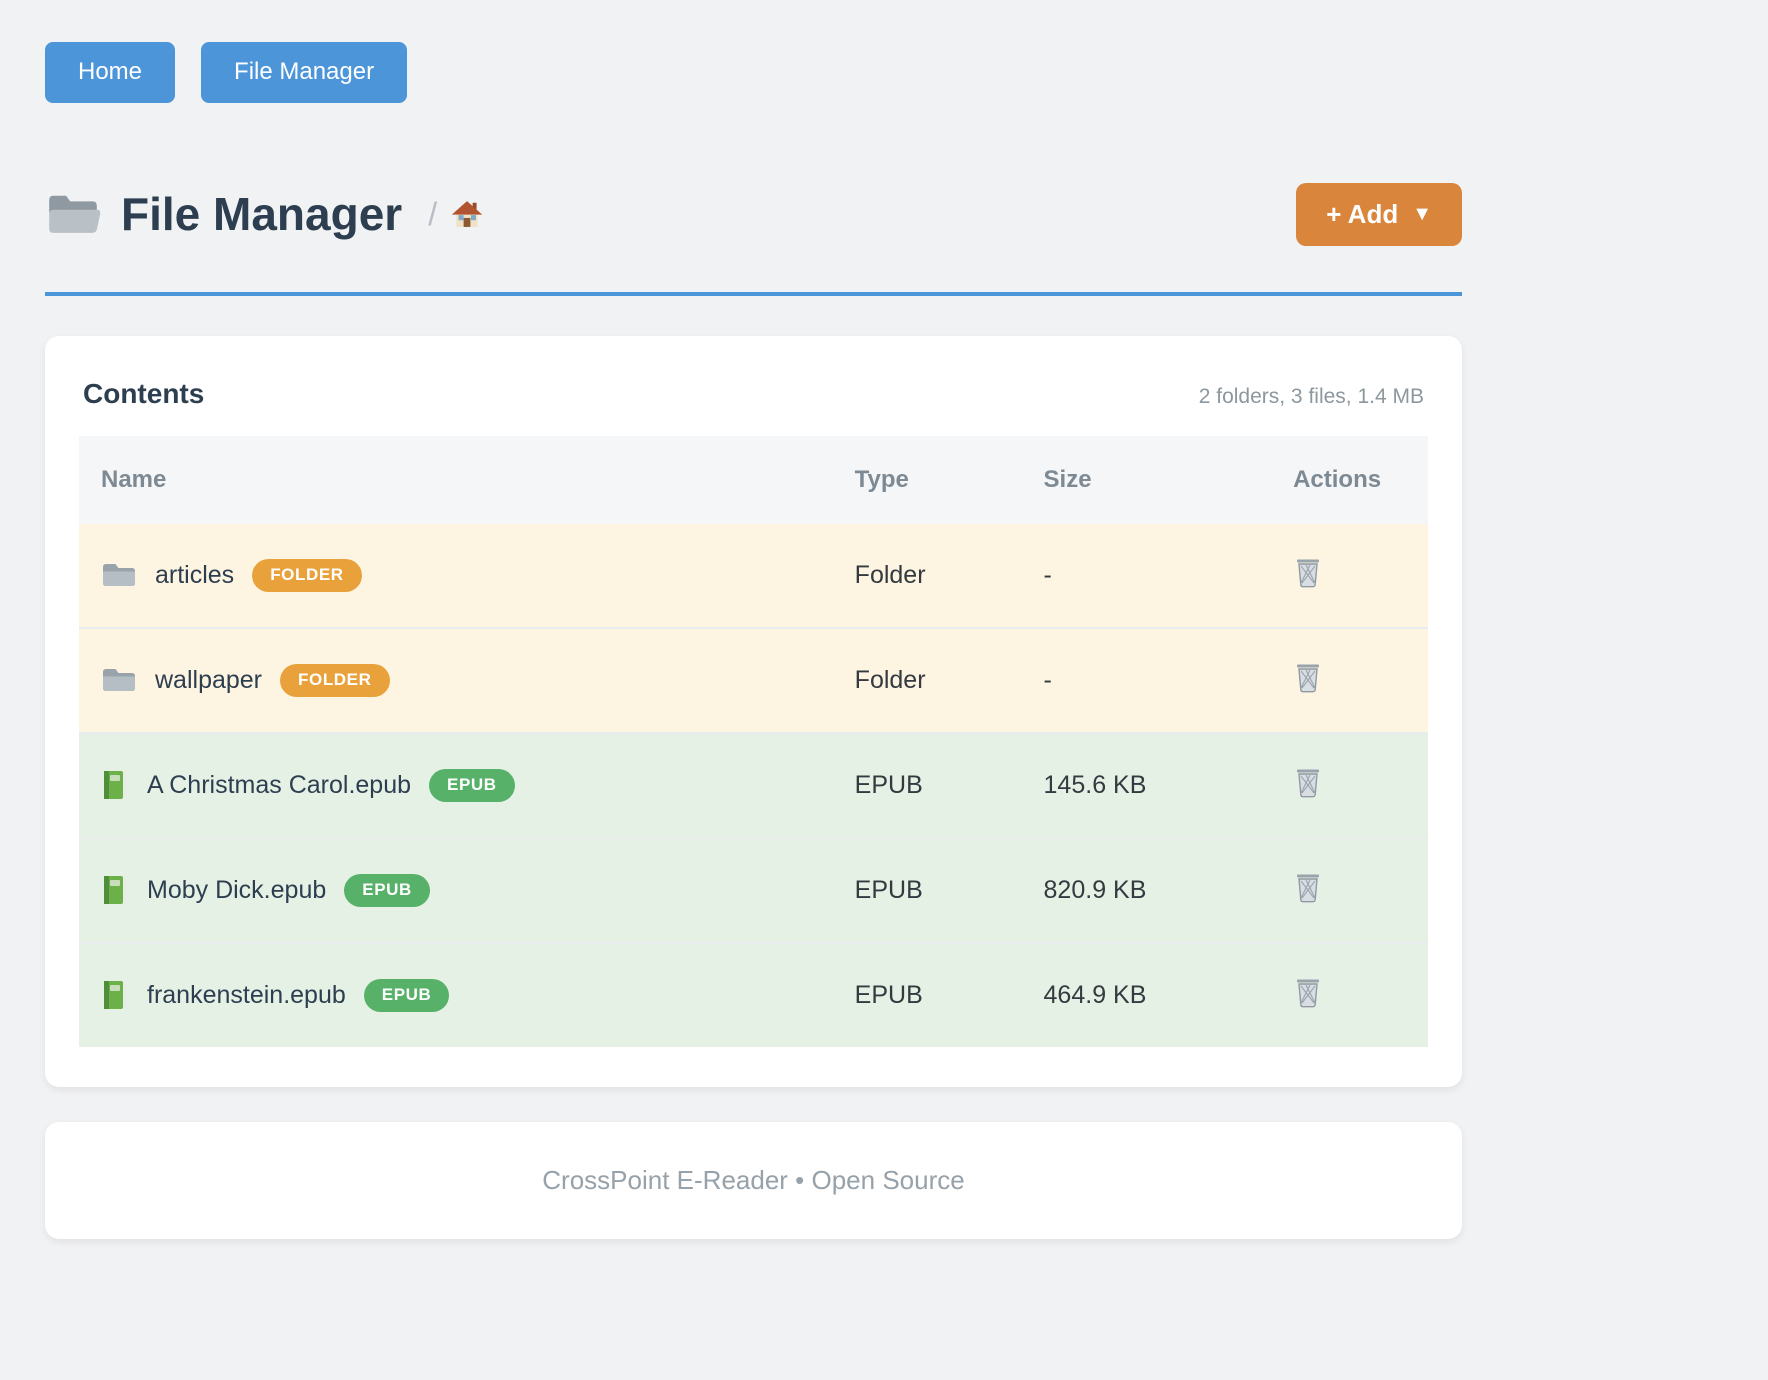 Image resolution: width=1768 pixels, height=1380 pixels. I want to click on title-group: File Manager /, so click(265, 214).